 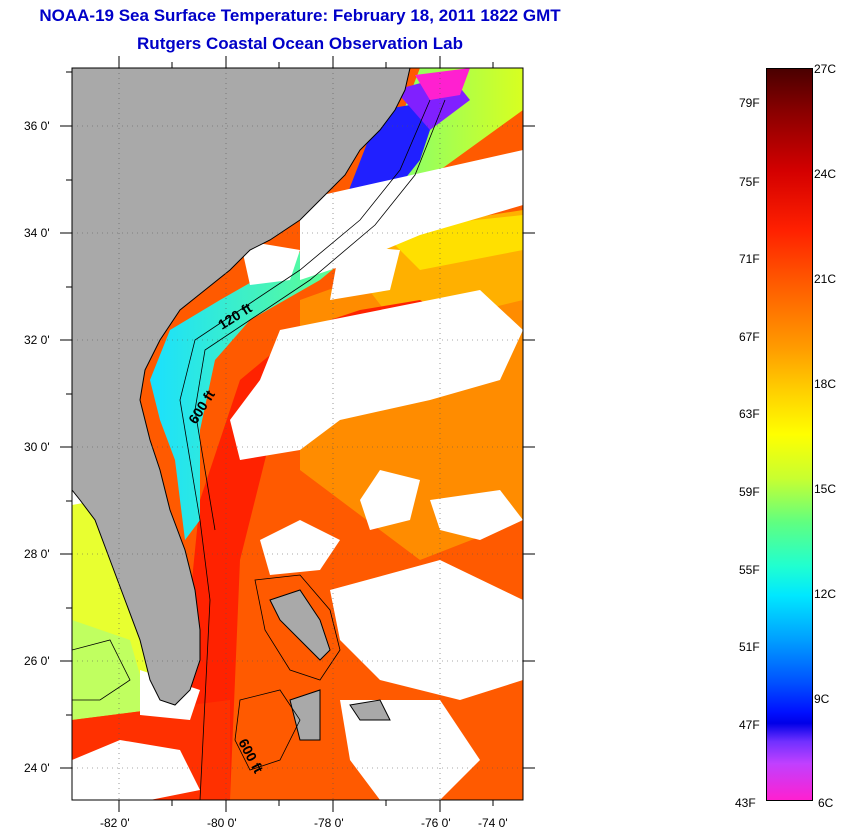 I want to click on colorbar-fahrenheit-tick: 71F, so click(x=749, y=259).